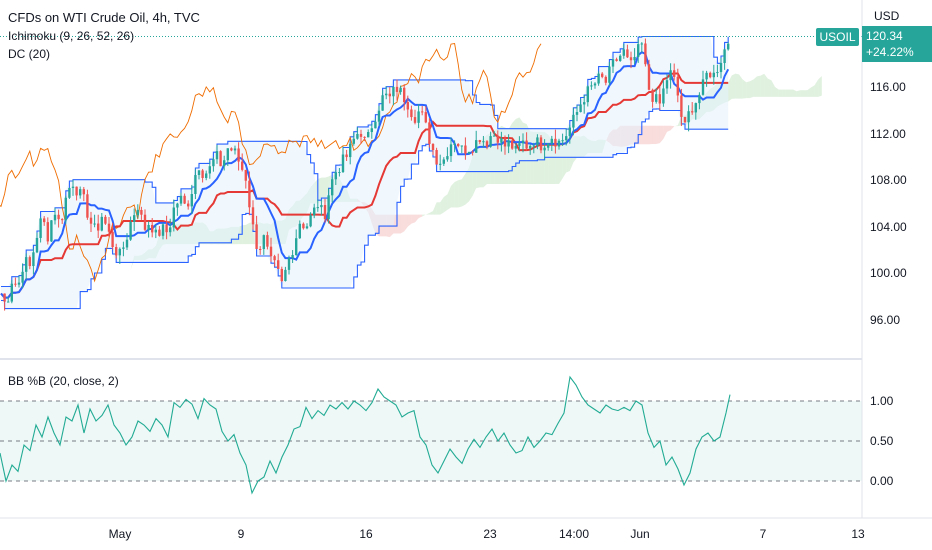 The image size is (932, 550). Describe the element at coordinates (885, 320) in the screenshot. I see `y-tick-label: 96.00` at that location.